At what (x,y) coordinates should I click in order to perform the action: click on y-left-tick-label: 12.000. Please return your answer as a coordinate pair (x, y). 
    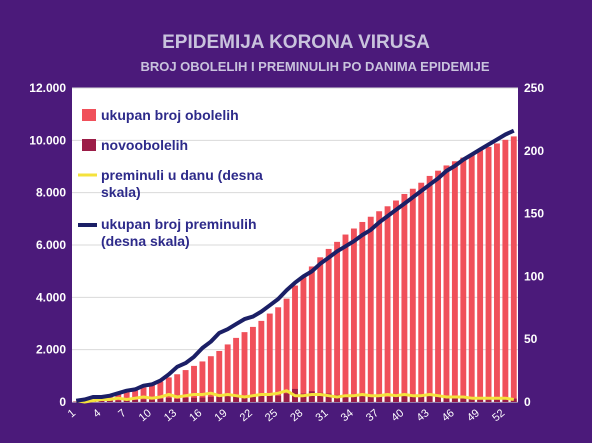
    Looking at the image, I should click on (47, 88).